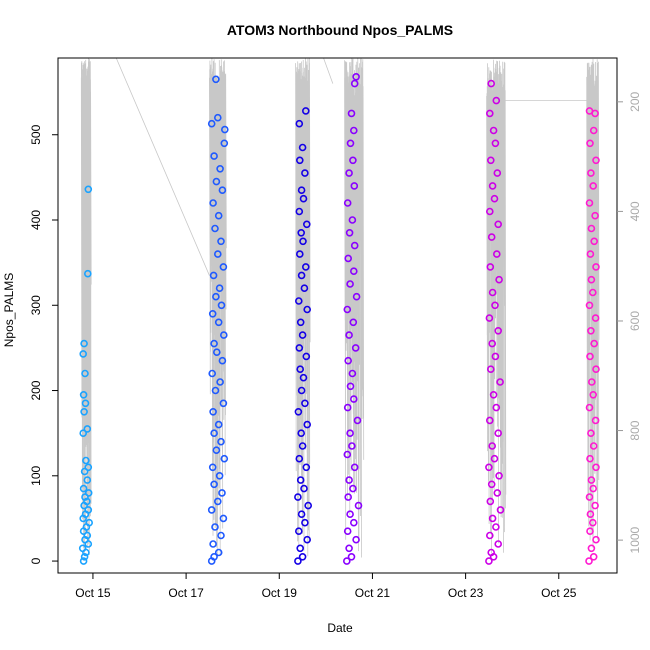 This screenshot has width=650, height=650. What do you see at coordinates (326, 586) in the screenshot?
I see `x-axis: Oct 15 Oct 17 Oct 19 Oct 21 Oct 23 Oct 25` at bounding box center [326, 586].